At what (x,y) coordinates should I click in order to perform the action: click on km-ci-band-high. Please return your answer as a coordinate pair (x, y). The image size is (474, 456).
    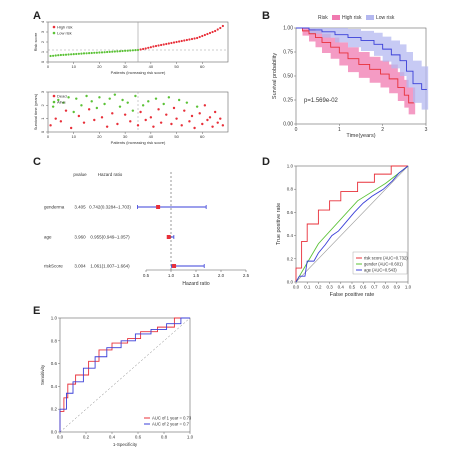
    Looking at the image, I should click on (356, 71).